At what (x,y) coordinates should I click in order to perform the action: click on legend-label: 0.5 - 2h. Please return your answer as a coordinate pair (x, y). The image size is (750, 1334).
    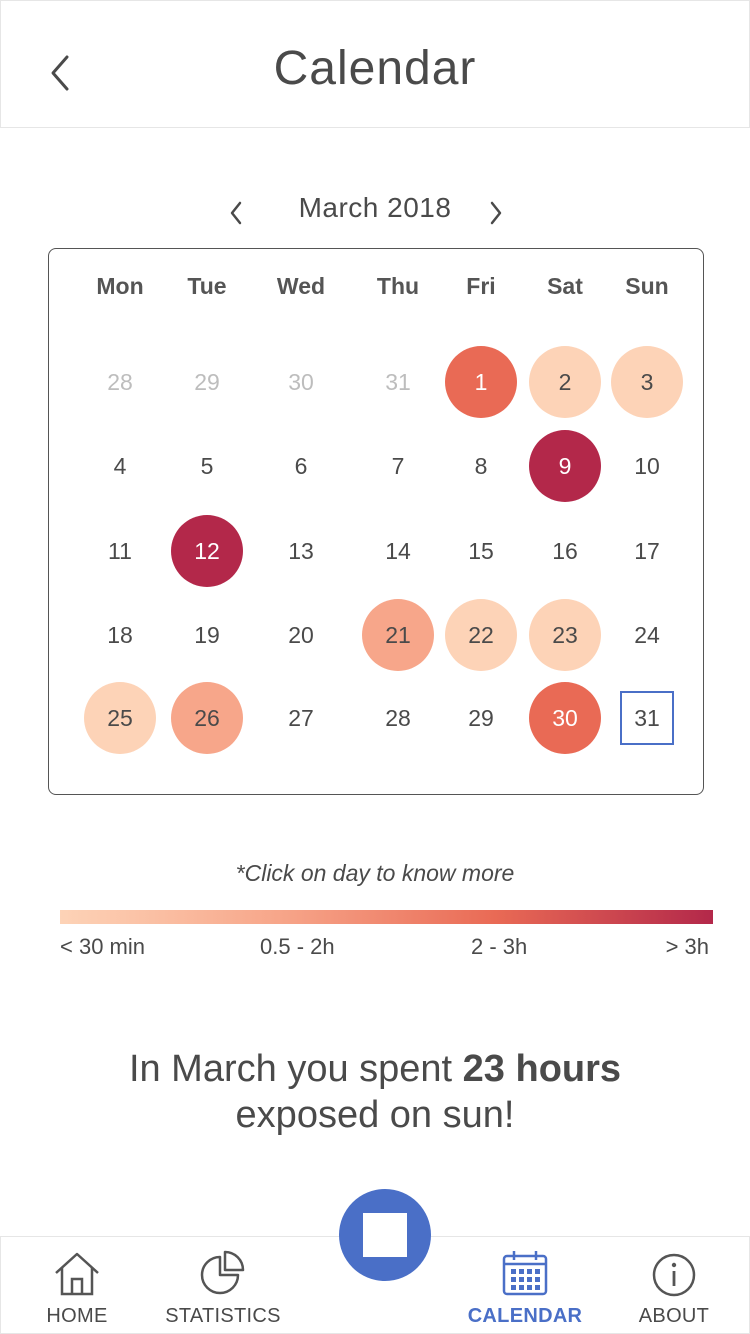
    Looking at the image, I should click on (297, 946).